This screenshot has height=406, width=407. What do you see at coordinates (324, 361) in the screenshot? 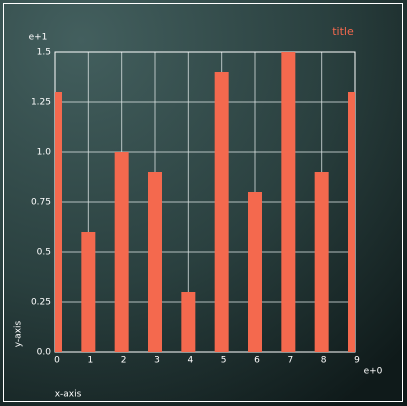
I see `x-tick-label: 8` at bounding box center [324, 361].